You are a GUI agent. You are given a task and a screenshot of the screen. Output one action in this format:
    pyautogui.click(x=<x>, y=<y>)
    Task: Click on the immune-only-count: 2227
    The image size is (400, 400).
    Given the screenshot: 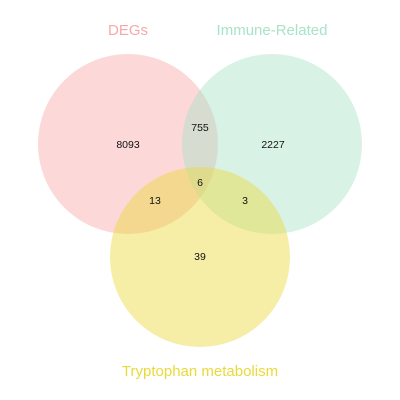 What is the action you would take?
    pyautogui.click(x=273, y=145)
    